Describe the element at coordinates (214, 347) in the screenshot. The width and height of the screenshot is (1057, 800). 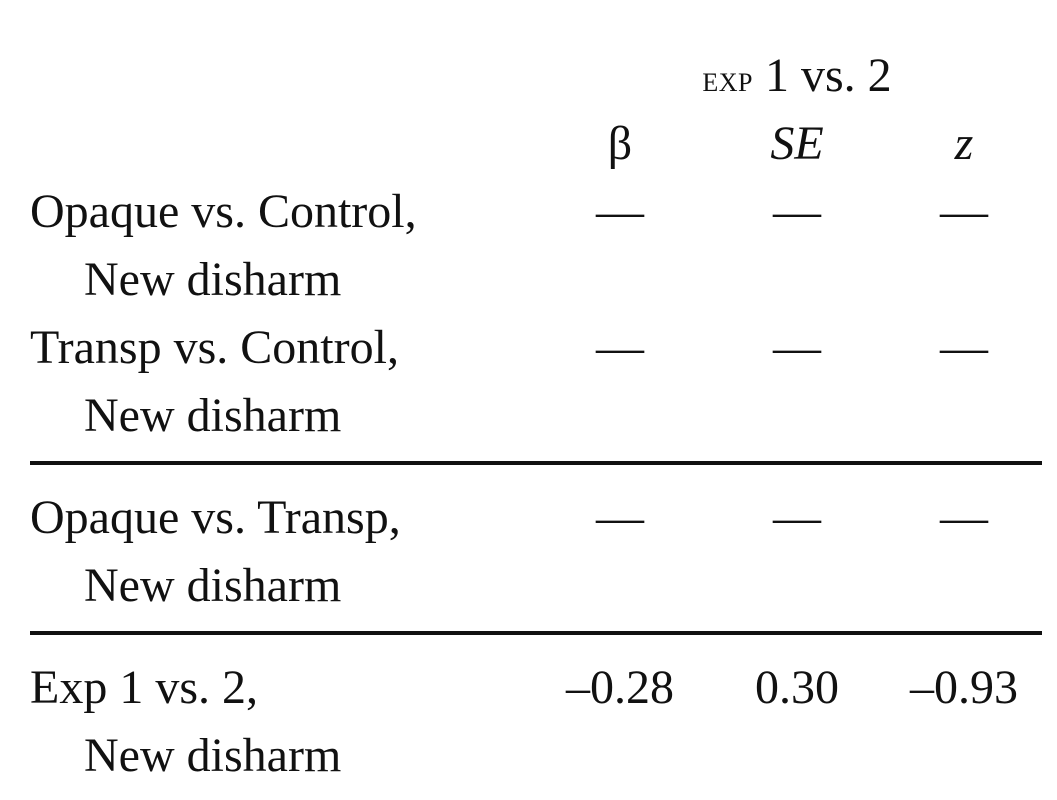
I see `row-2-label-line1: Transp vs. Control,` at that location.